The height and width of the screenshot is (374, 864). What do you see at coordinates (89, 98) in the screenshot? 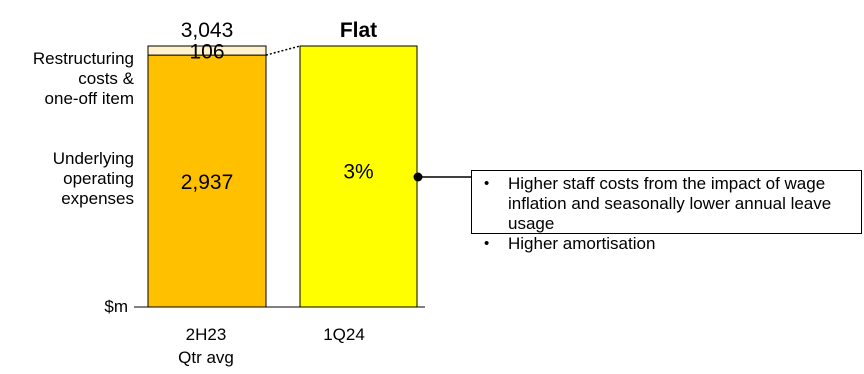
I see `series-label-line: one-off item` at bounding box center [89, 98].